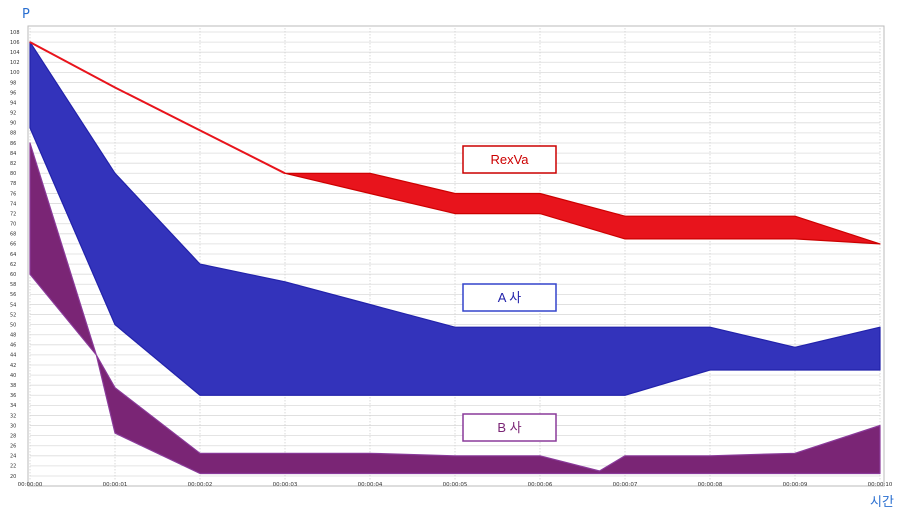 The image size is (910, 518). Describe the element at coordinates (157, 108) in the screenshot. I see `series-line-rexva` at that location.